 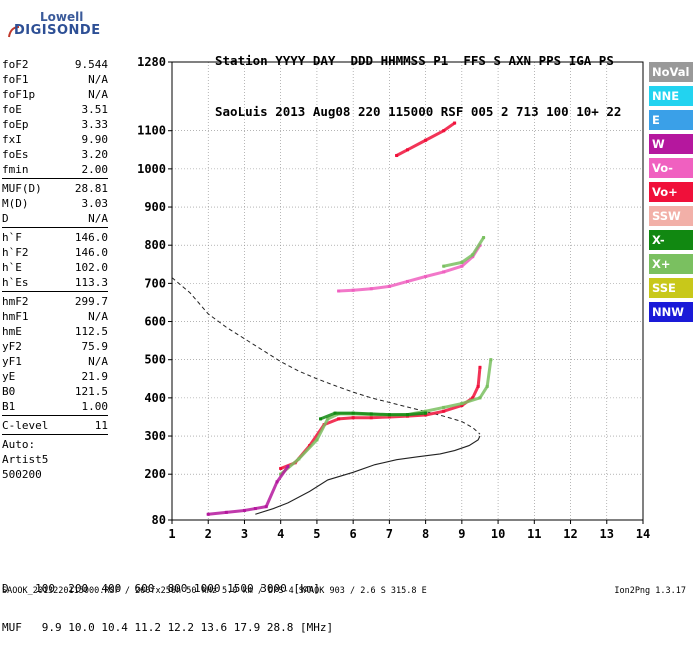 I want to click on param-row: foEs 3.20, so click(x=55, y=154).